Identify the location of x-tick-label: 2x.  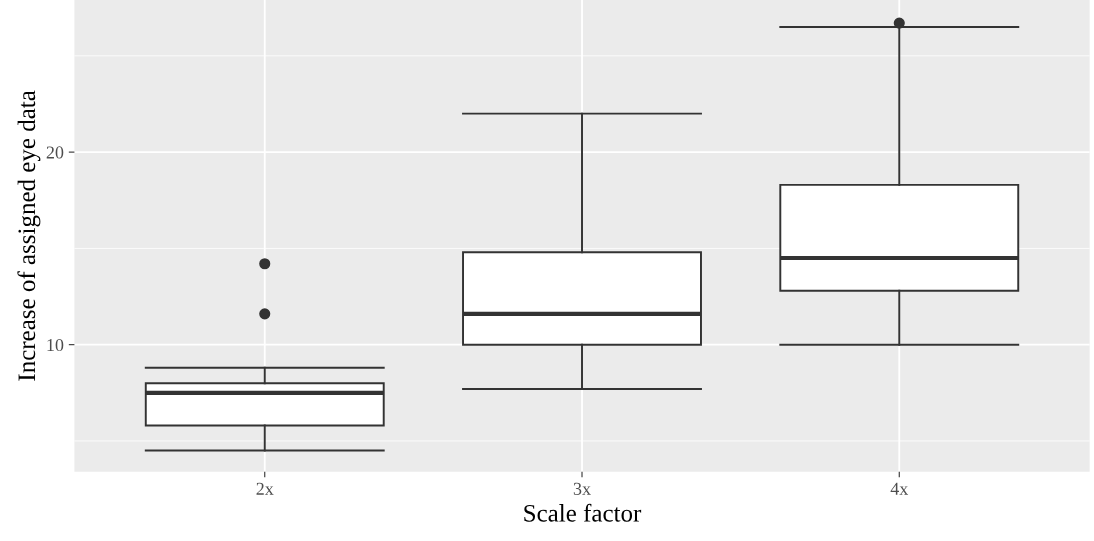
(265, 488).